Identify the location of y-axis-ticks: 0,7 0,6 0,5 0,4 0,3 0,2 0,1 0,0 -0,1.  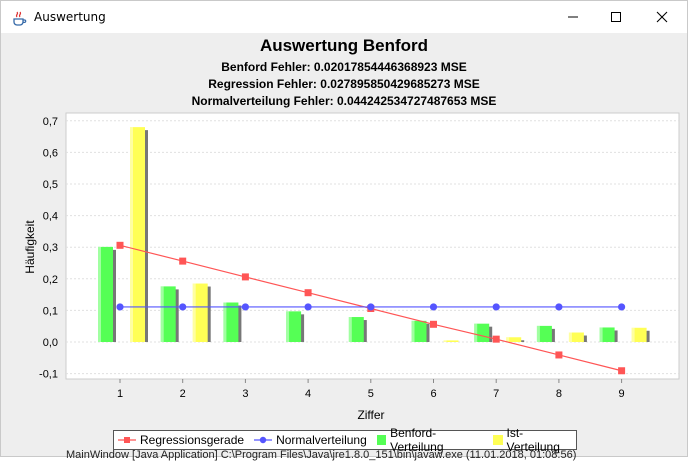
(48, 248).